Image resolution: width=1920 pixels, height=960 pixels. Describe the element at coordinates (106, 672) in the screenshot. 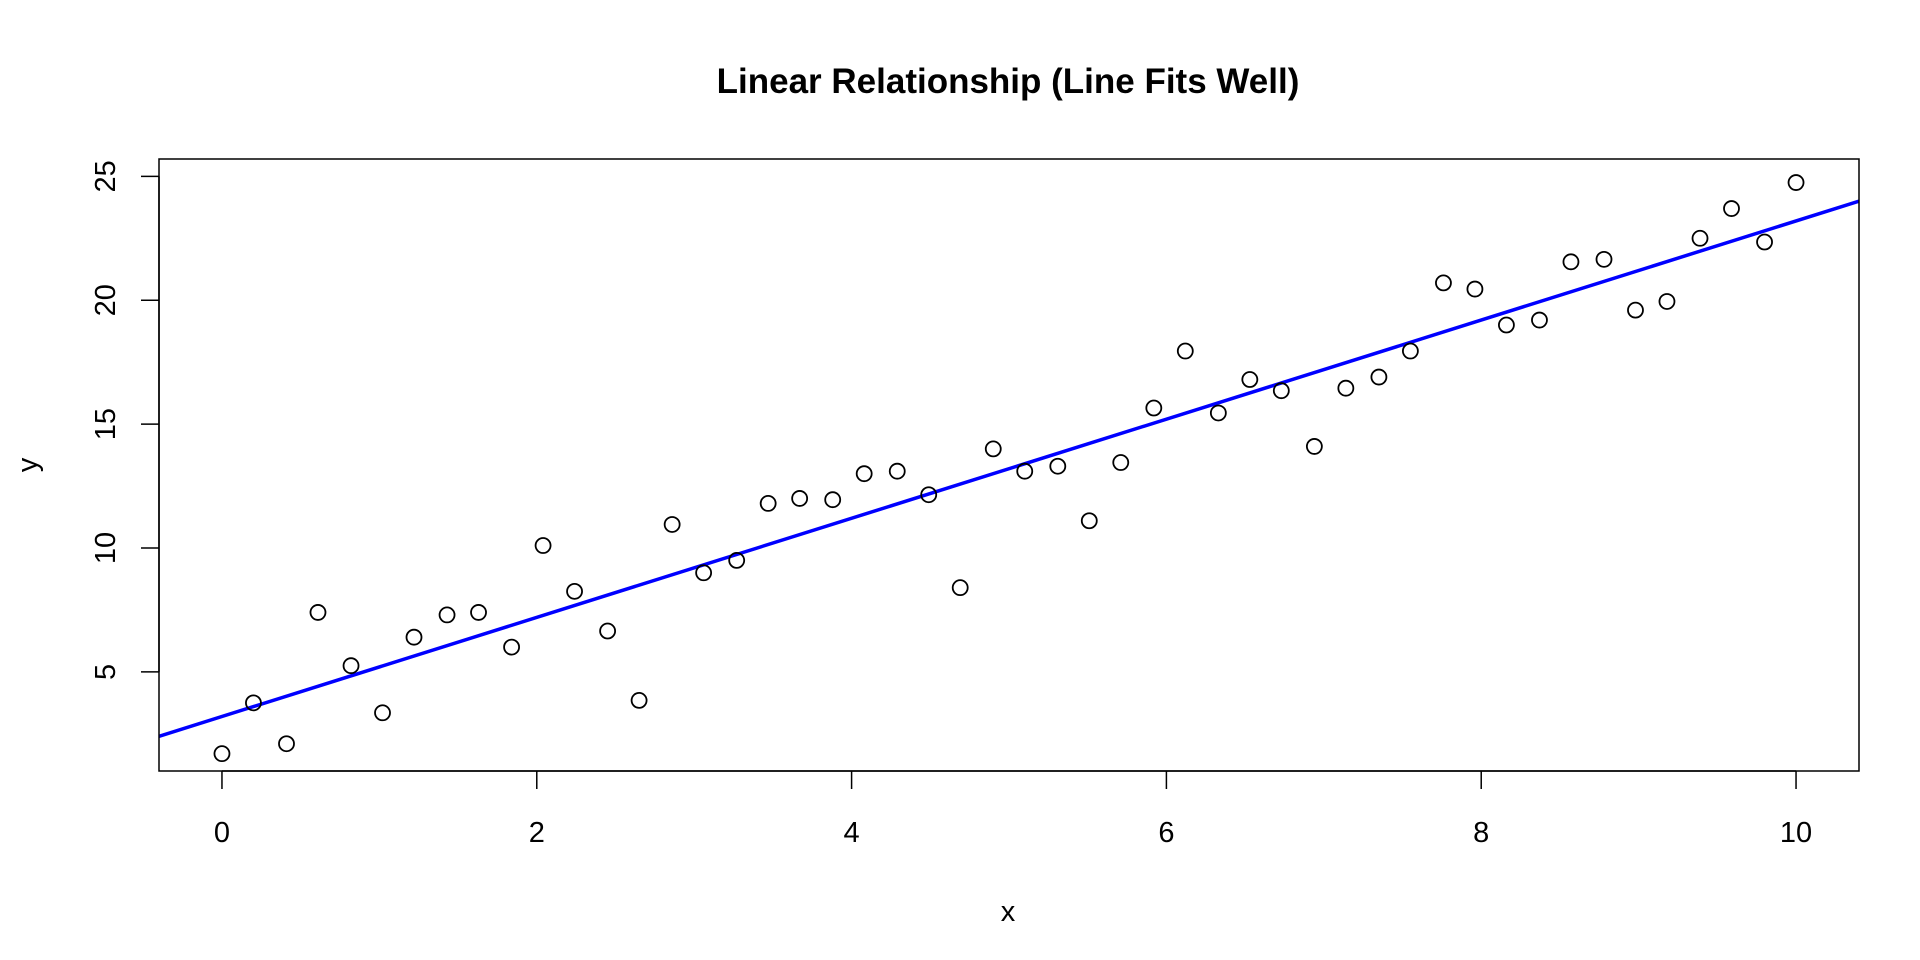

I see `y-tick-label: 5` at that location.